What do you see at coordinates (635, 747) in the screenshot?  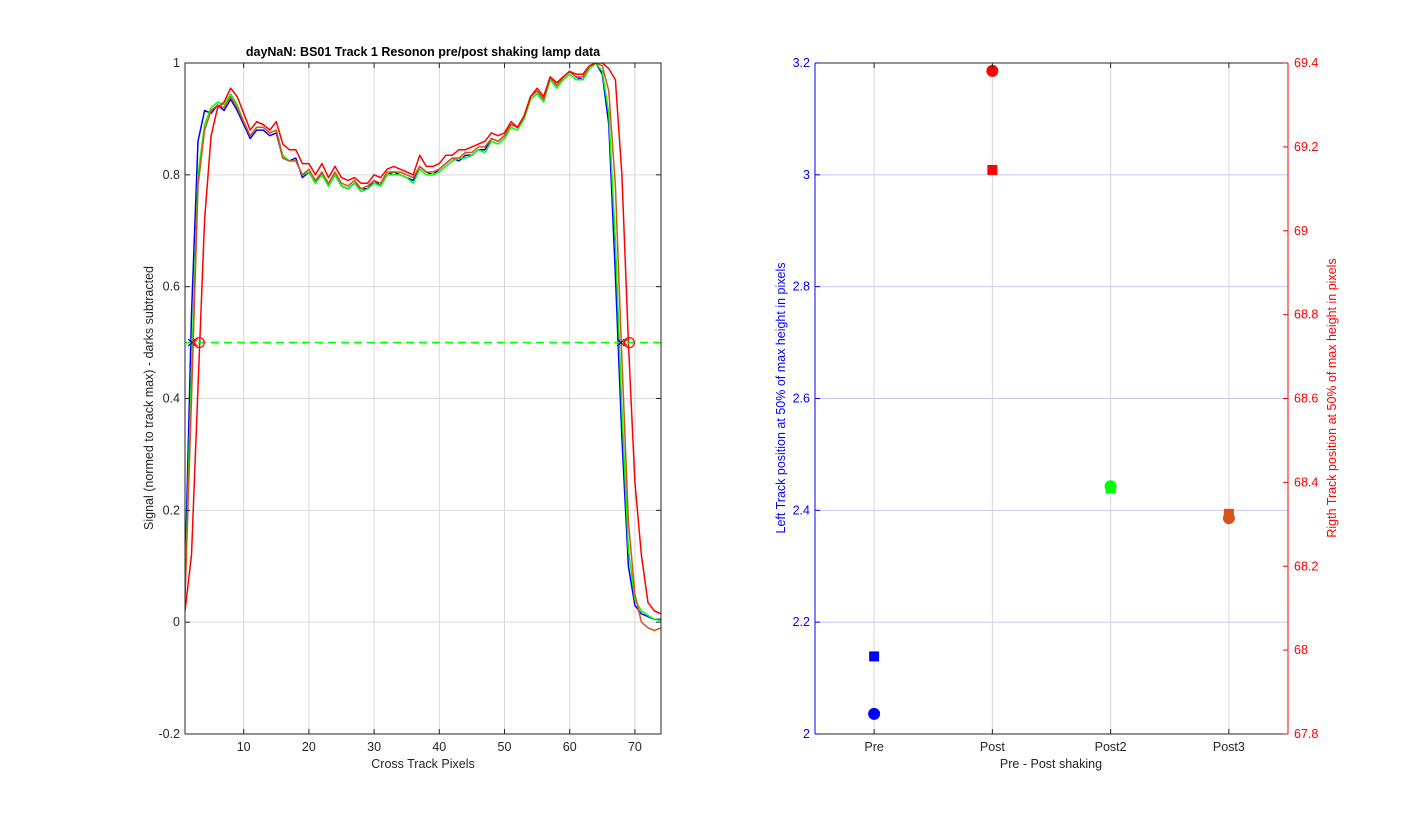 I see `left-x-tick-label: 70` at bounding box center [635, 747].